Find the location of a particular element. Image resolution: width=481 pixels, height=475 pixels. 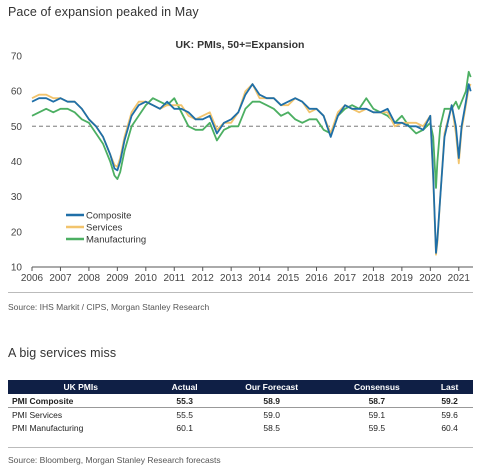

y-axis: 10 20 30 40 50 60 70 is located at coordinates (17, 163).